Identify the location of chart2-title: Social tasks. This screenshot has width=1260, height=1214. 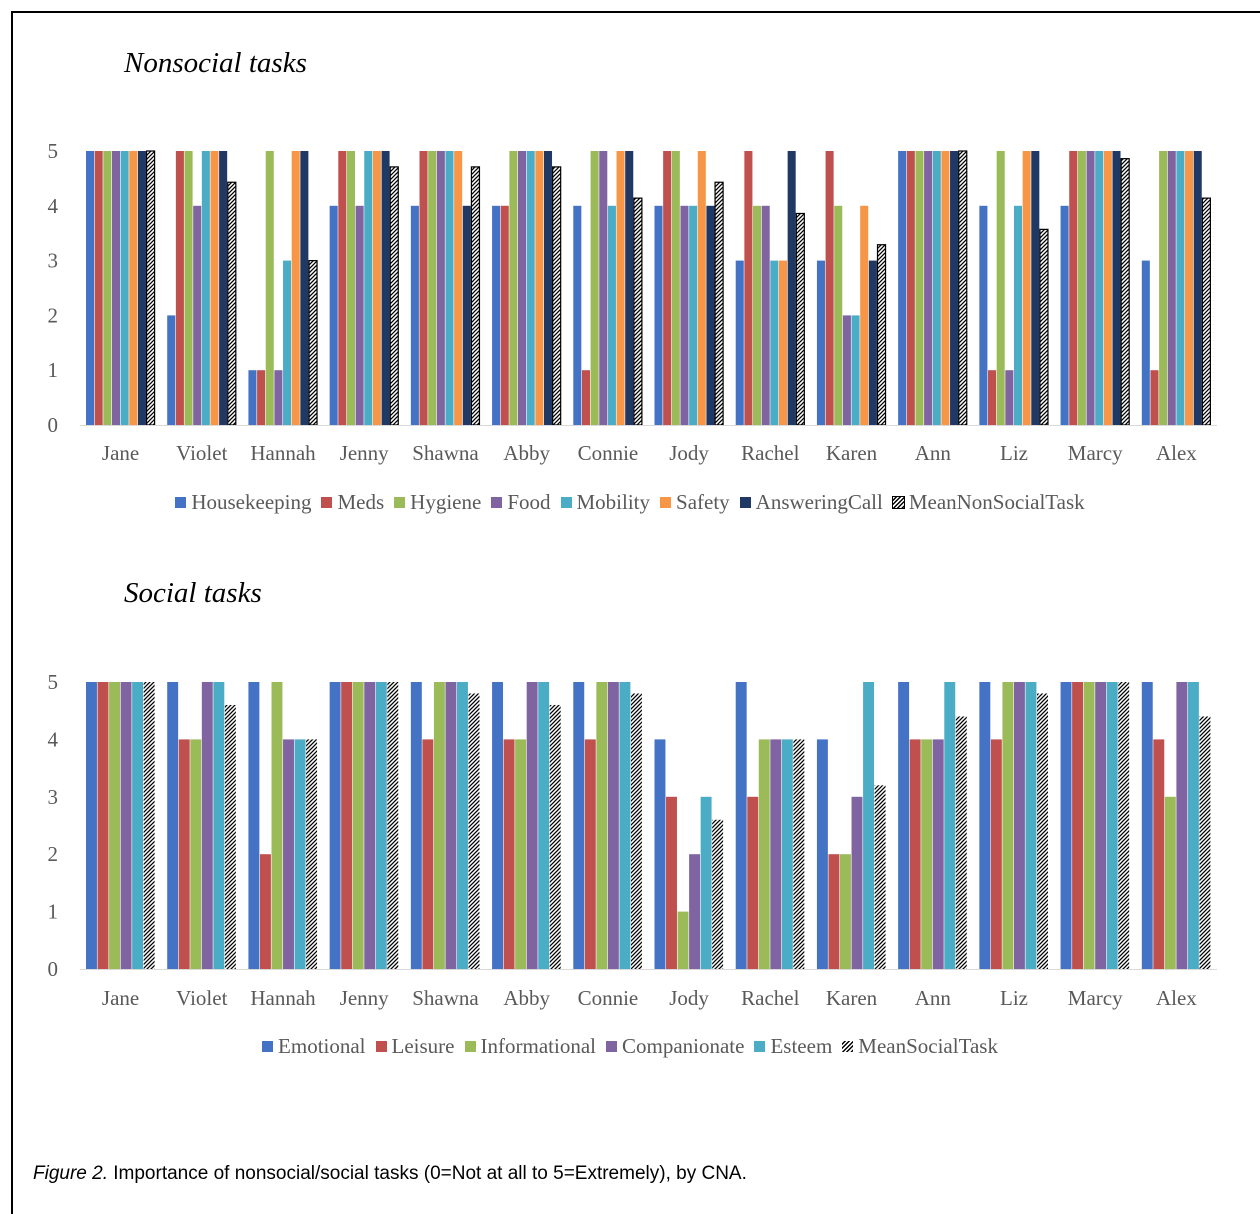
(193, 593).